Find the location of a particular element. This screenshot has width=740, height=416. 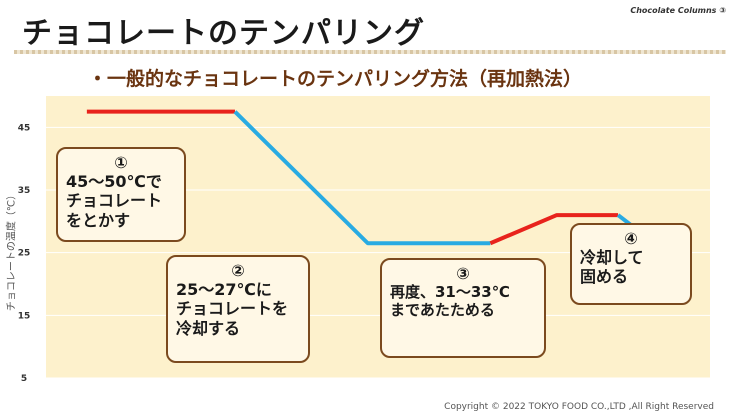

step-3-number: ③ is located at coordinates (463, 273).